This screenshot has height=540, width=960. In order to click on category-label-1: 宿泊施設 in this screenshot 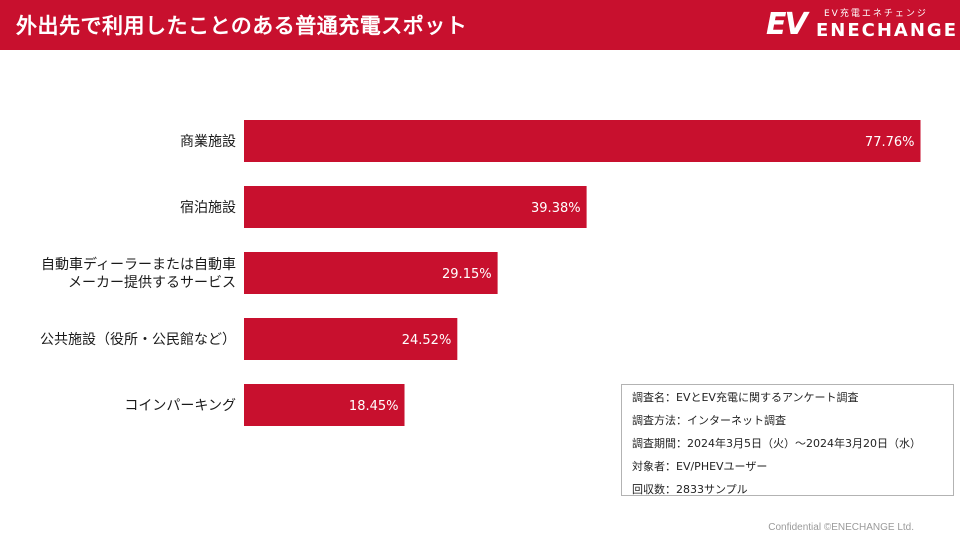, I will do `click(208, 207)`.